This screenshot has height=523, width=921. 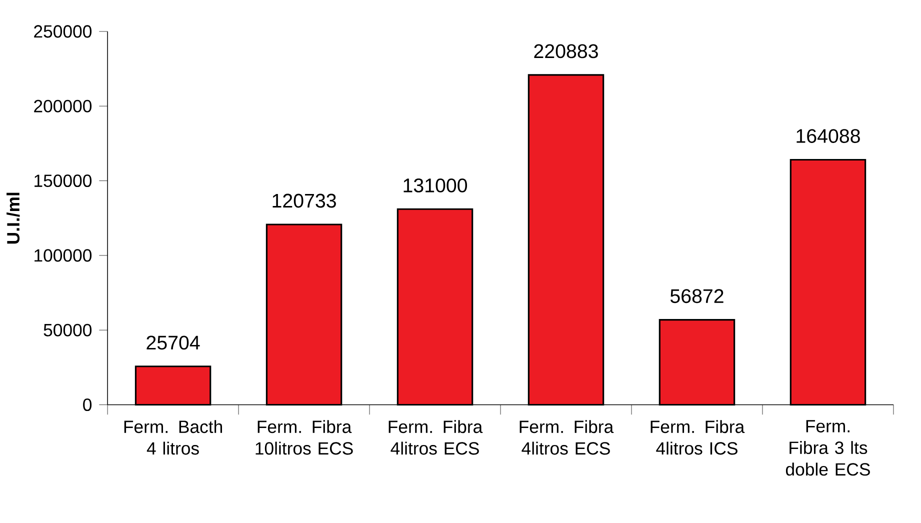 I want to click on y-tick-label: 250000, so click(x=63, y=31).